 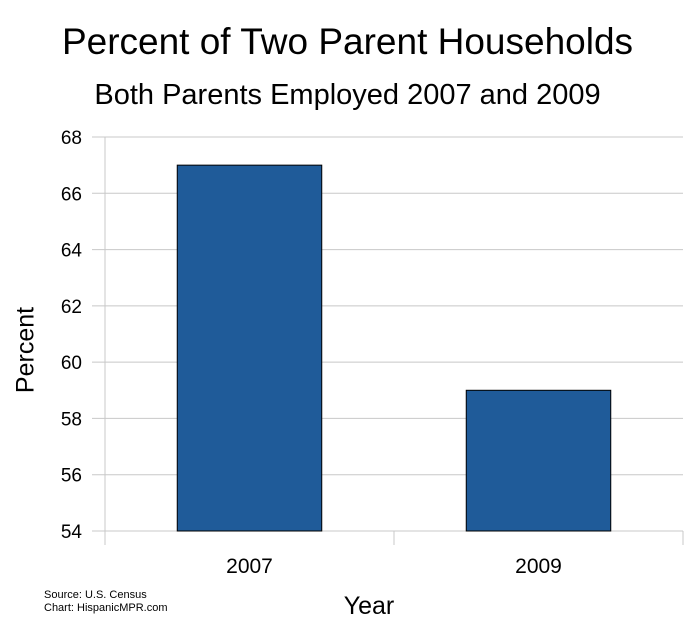 What do you see at coordinates (249, 348) in the screenshot?
I see `bar-2007` at bounding box center [249, 348].